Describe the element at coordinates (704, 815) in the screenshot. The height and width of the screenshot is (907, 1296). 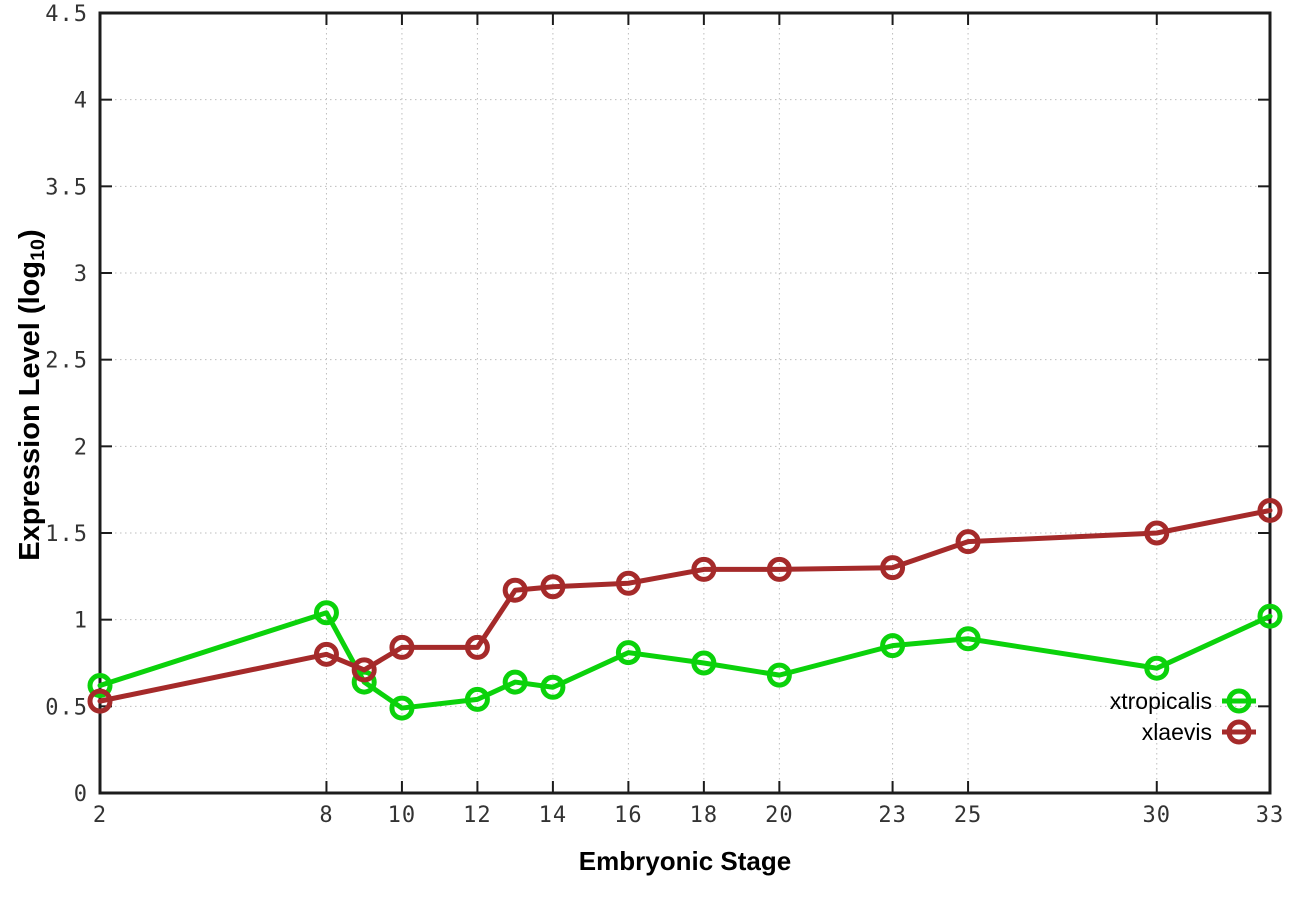
I see `x-tick-label: 18` at that location.